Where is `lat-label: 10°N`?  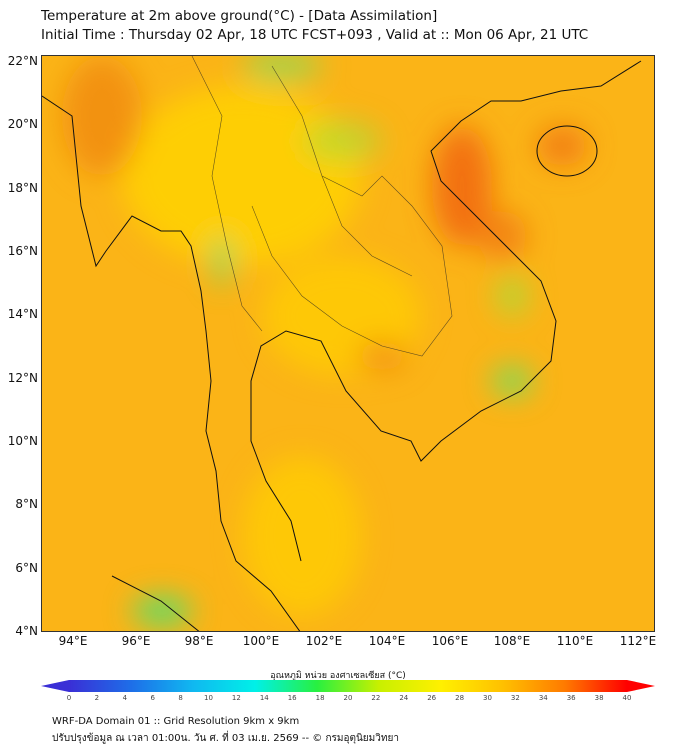 lat-label: 10°N is located at coordinates (22, 441).